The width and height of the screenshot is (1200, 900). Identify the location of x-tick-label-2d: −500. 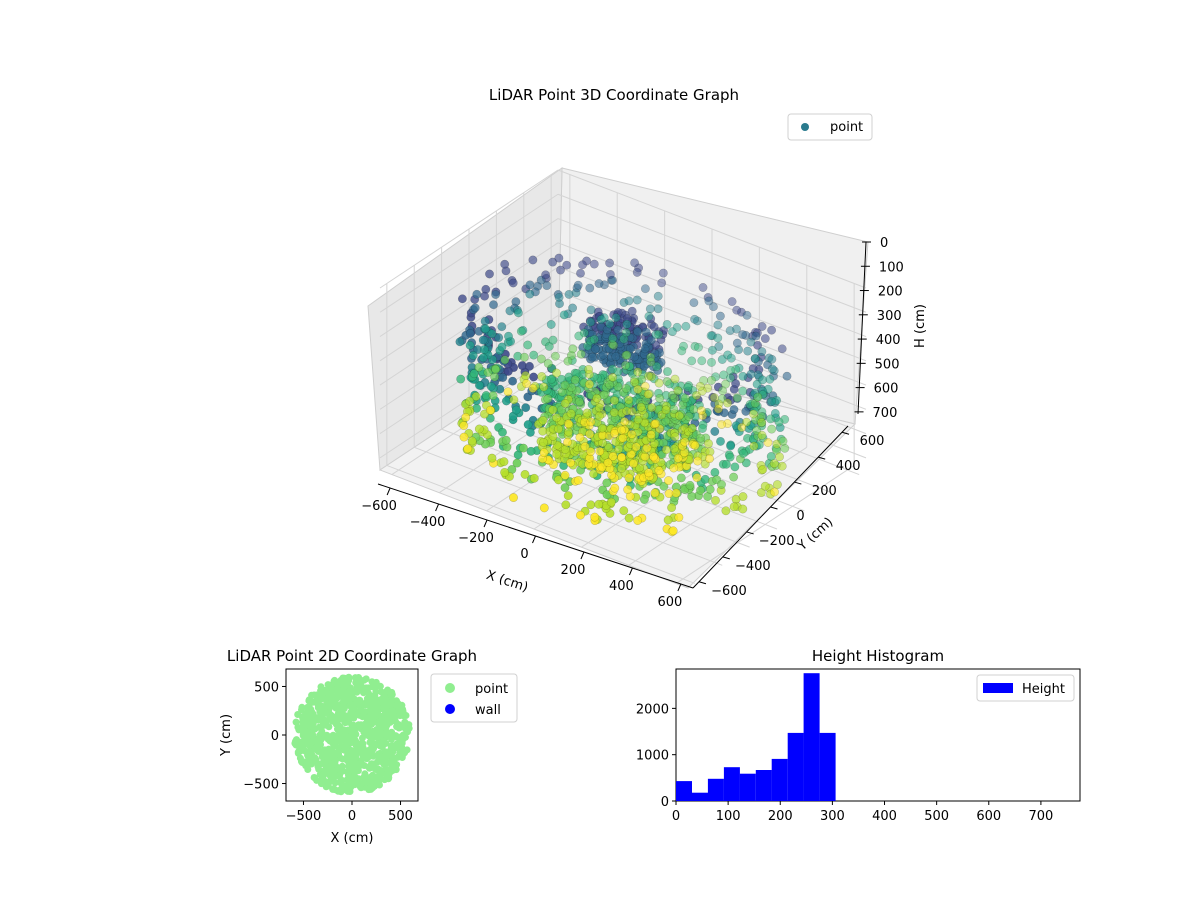
(304, 816).